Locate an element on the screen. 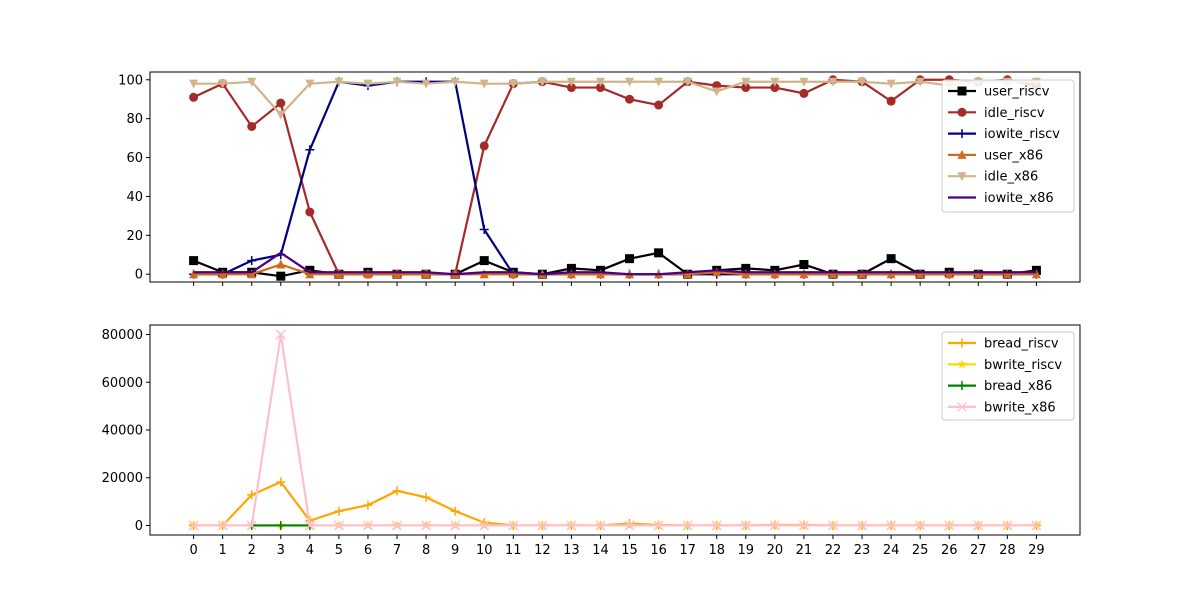  x-tick-label: 14 is located at coordinates (600, 550).